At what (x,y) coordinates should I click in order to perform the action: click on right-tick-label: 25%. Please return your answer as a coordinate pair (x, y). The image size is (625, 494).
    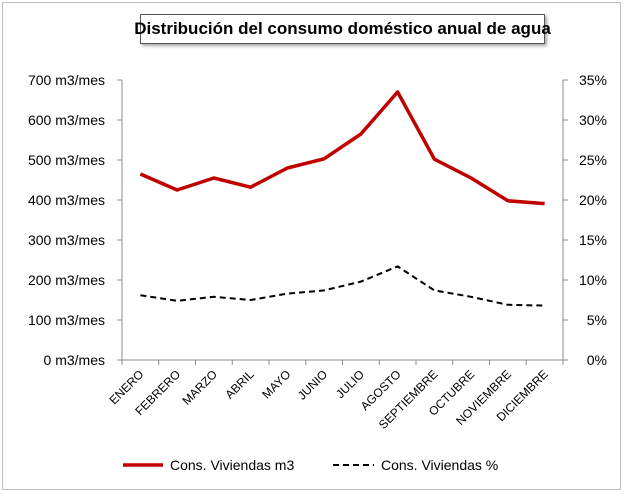
    Looking at the image, I should click on (593, 160).